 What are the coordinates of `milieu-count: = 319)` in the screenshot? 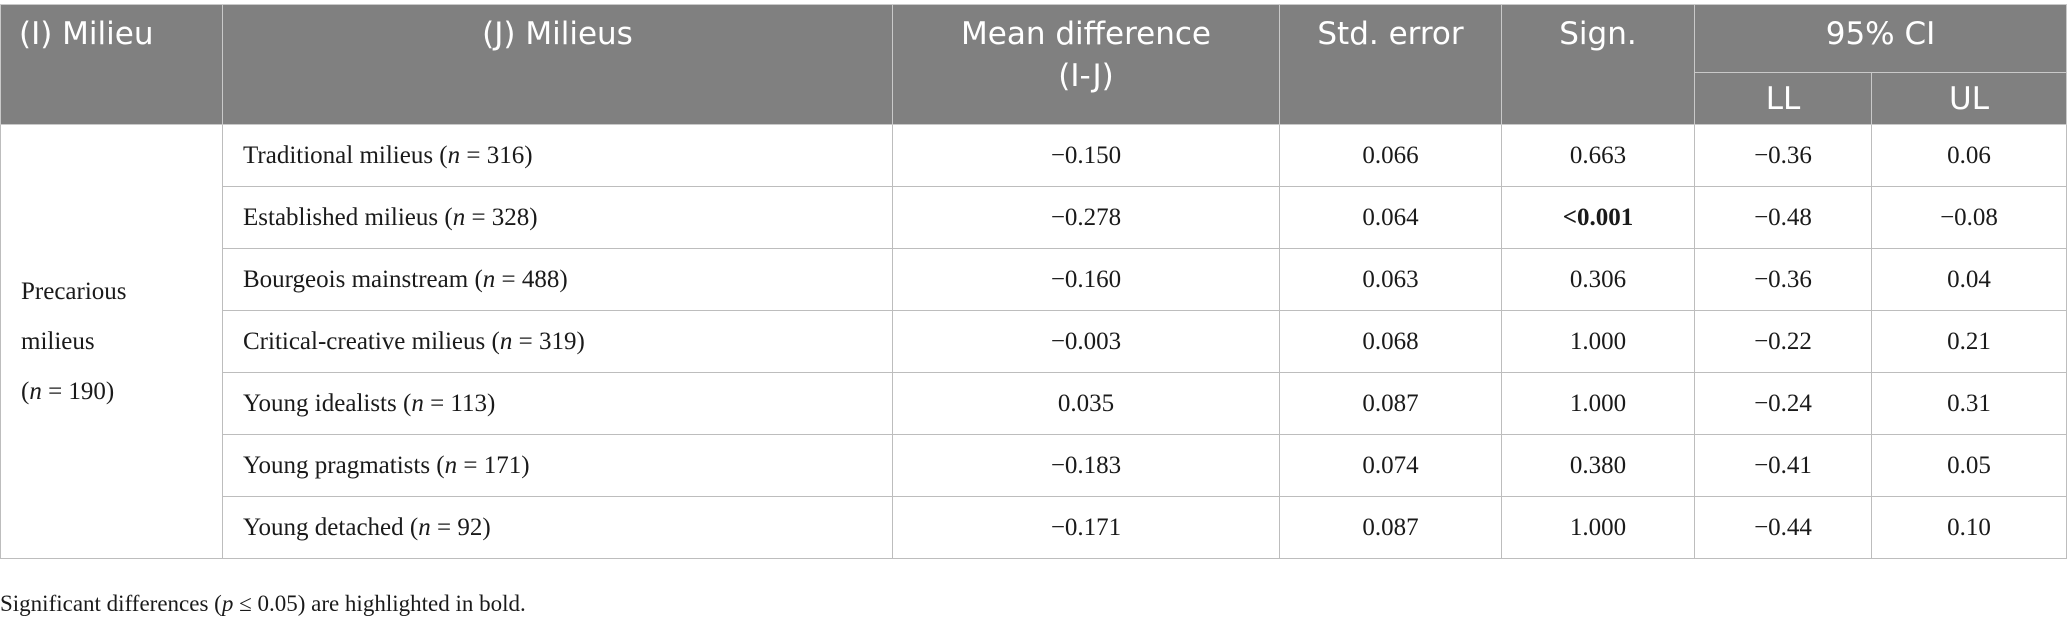 It's located at (548, 341).